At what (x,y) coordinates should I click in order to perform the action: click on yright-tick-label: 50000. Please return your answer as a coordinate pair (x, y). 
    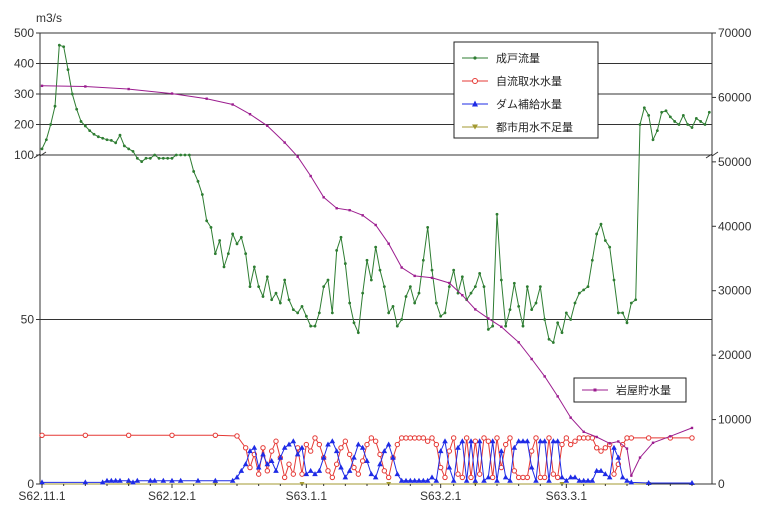
    Looking at the image, I should click on (735, 162).